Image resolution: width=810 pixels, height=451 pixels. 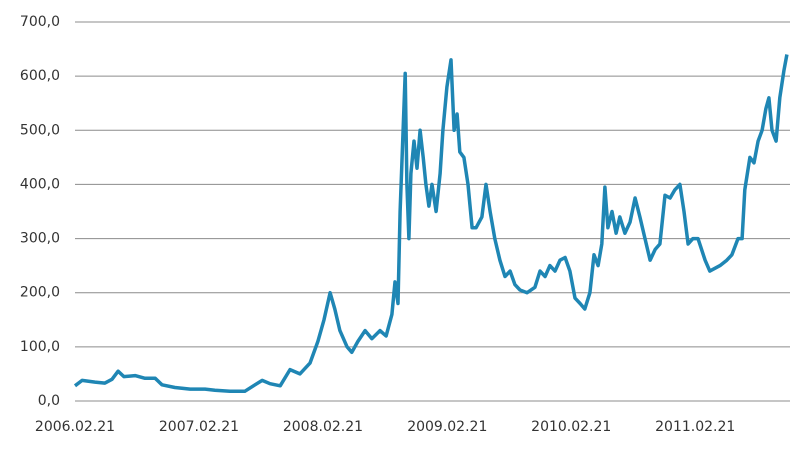 What do you see at coordinates (75, 427) in the screenshot?
I see `x-tick-label: 2006.02.21` at bounding box center [75, 427].